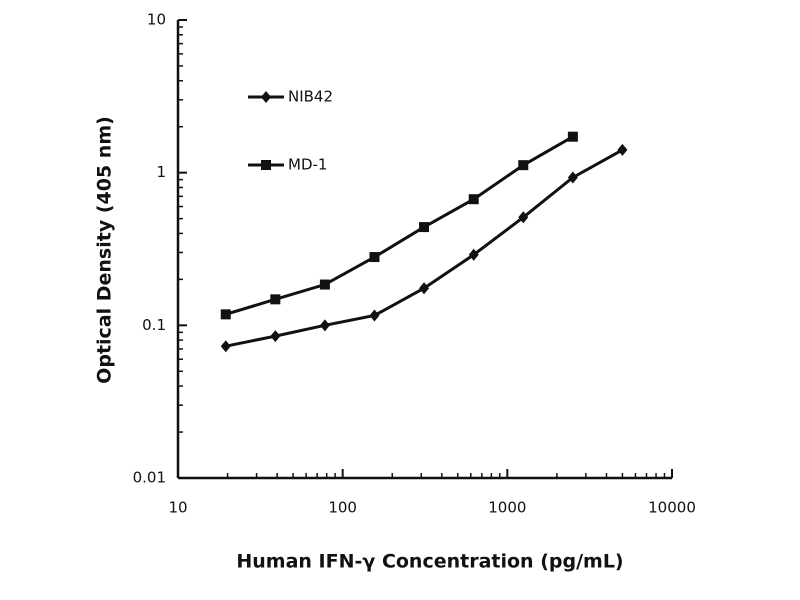  Describe the element at coordinates (307, 165) in the screenshot. I see `legend-label: MD-1` at that location.